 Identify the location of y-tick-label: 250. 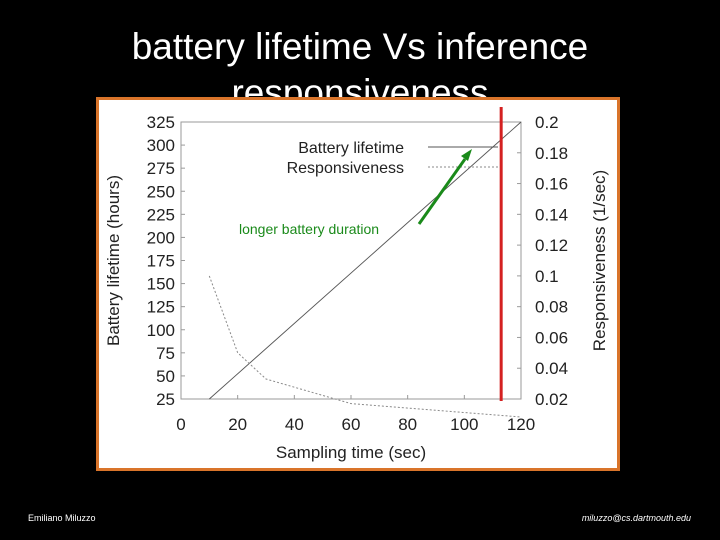
(161, 191).